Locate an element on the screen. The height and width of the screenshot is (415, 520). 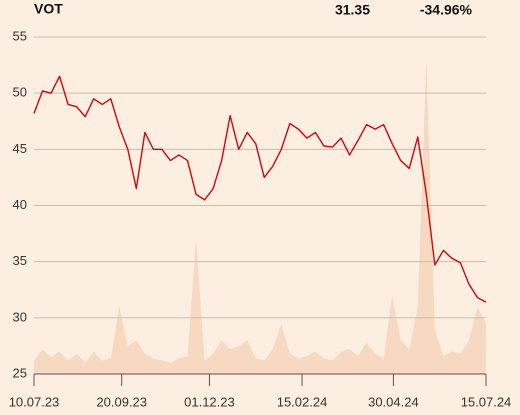
y-tick-label: 40 is located at coordinates (20, 204).